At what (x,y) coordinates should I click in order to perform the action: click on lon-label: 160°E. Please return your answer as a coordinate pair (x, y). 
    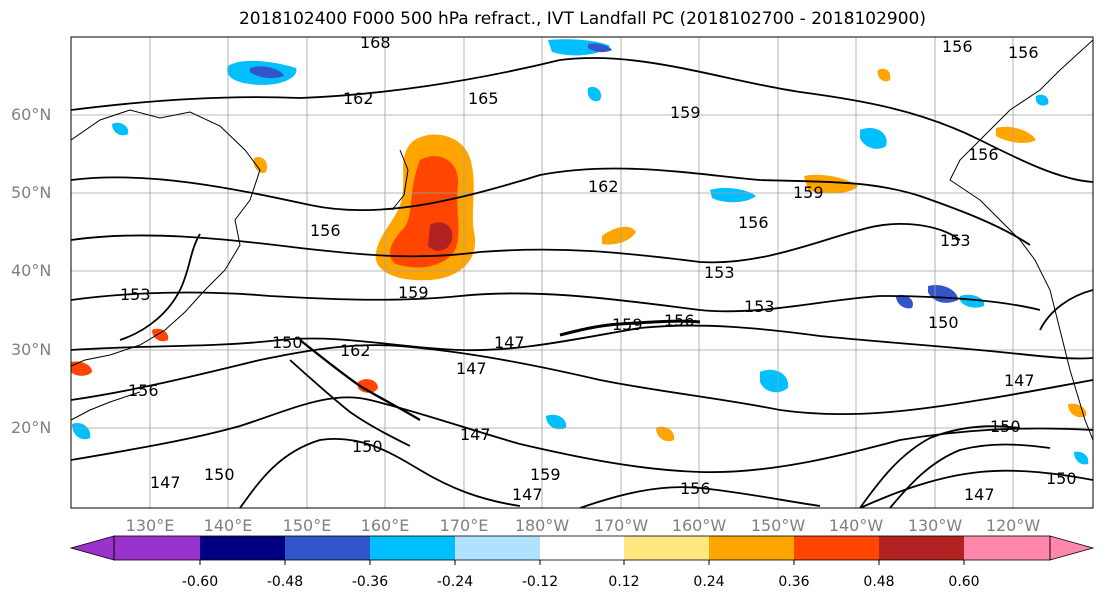
    Looking at the image, I should click on (385, 525).